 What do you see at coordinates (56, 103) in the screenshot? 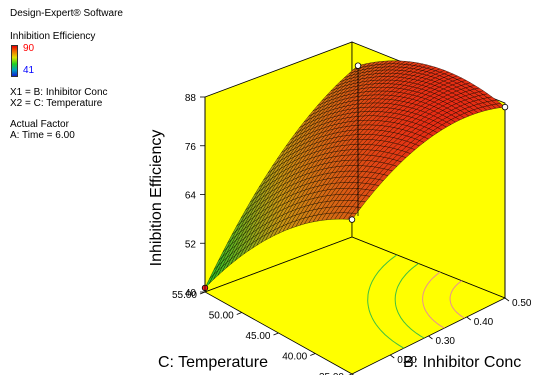
I see `factor-x2-label: X2 = C: Temperature` at bounding box center [56, 103].